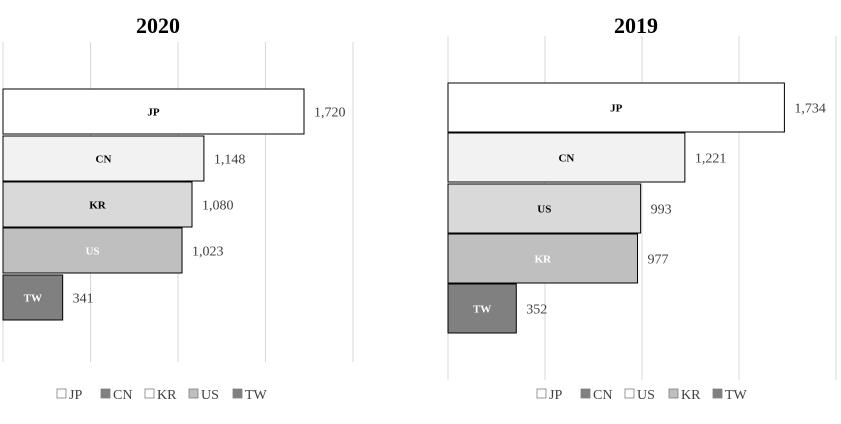 The height and width of the screenshot is (424, 841). I want to click on chart-title-2019: 2019, so click(636, 25).